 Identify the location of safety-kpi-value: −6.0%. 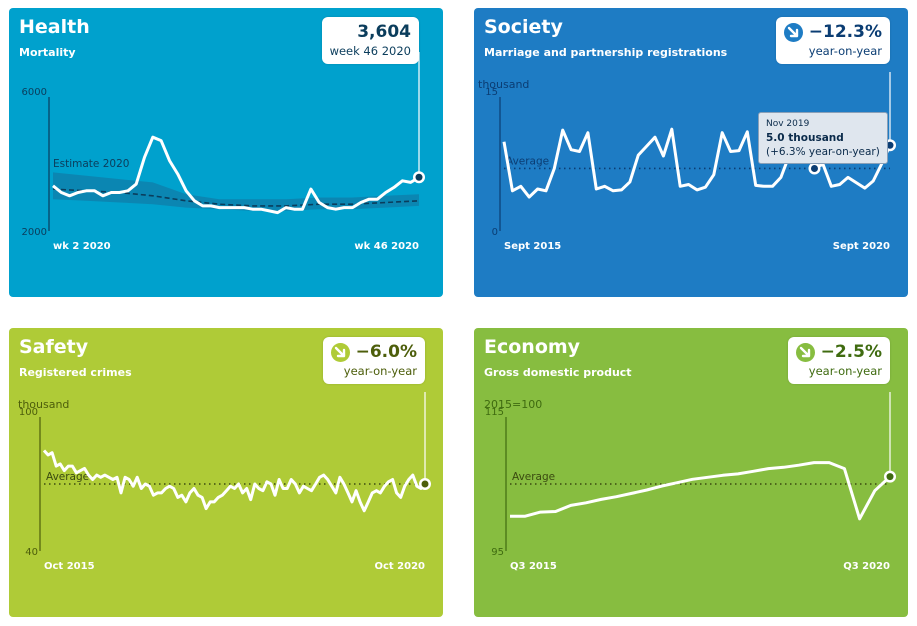
(386, 352).